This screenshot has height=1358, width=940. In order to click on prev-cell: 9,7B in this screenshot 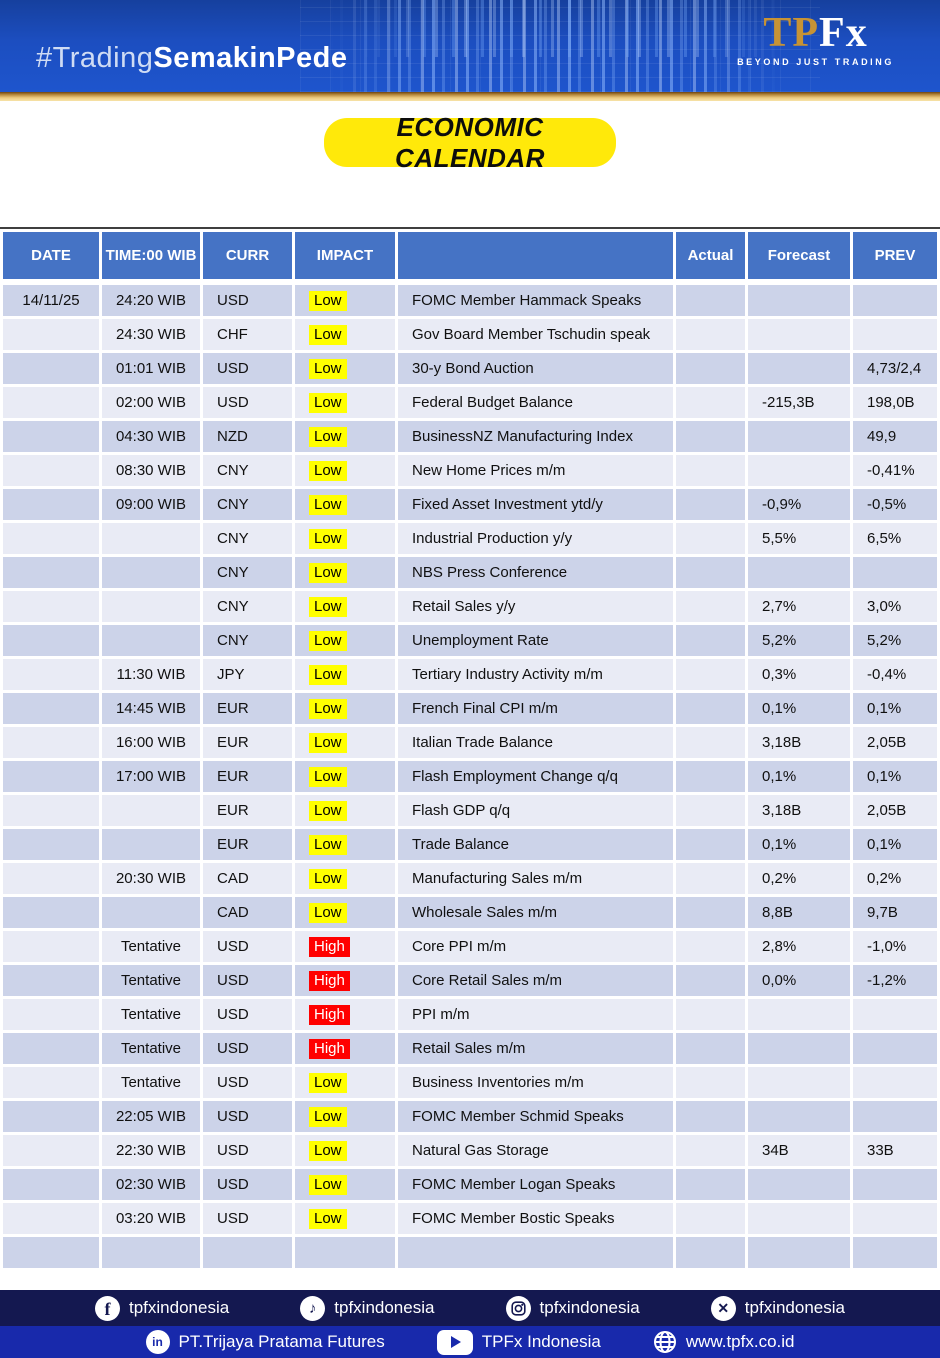, I will do `click(895, 912)`.